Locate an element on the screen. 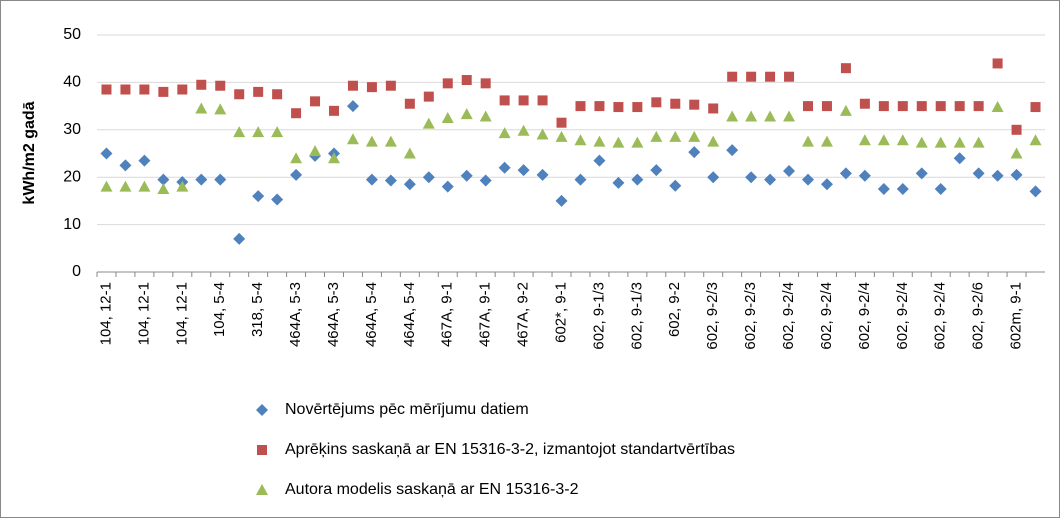 The width and height of the screenshot is (1060, 518). y-tick-label: 50 is located at coordinates (72, 34).